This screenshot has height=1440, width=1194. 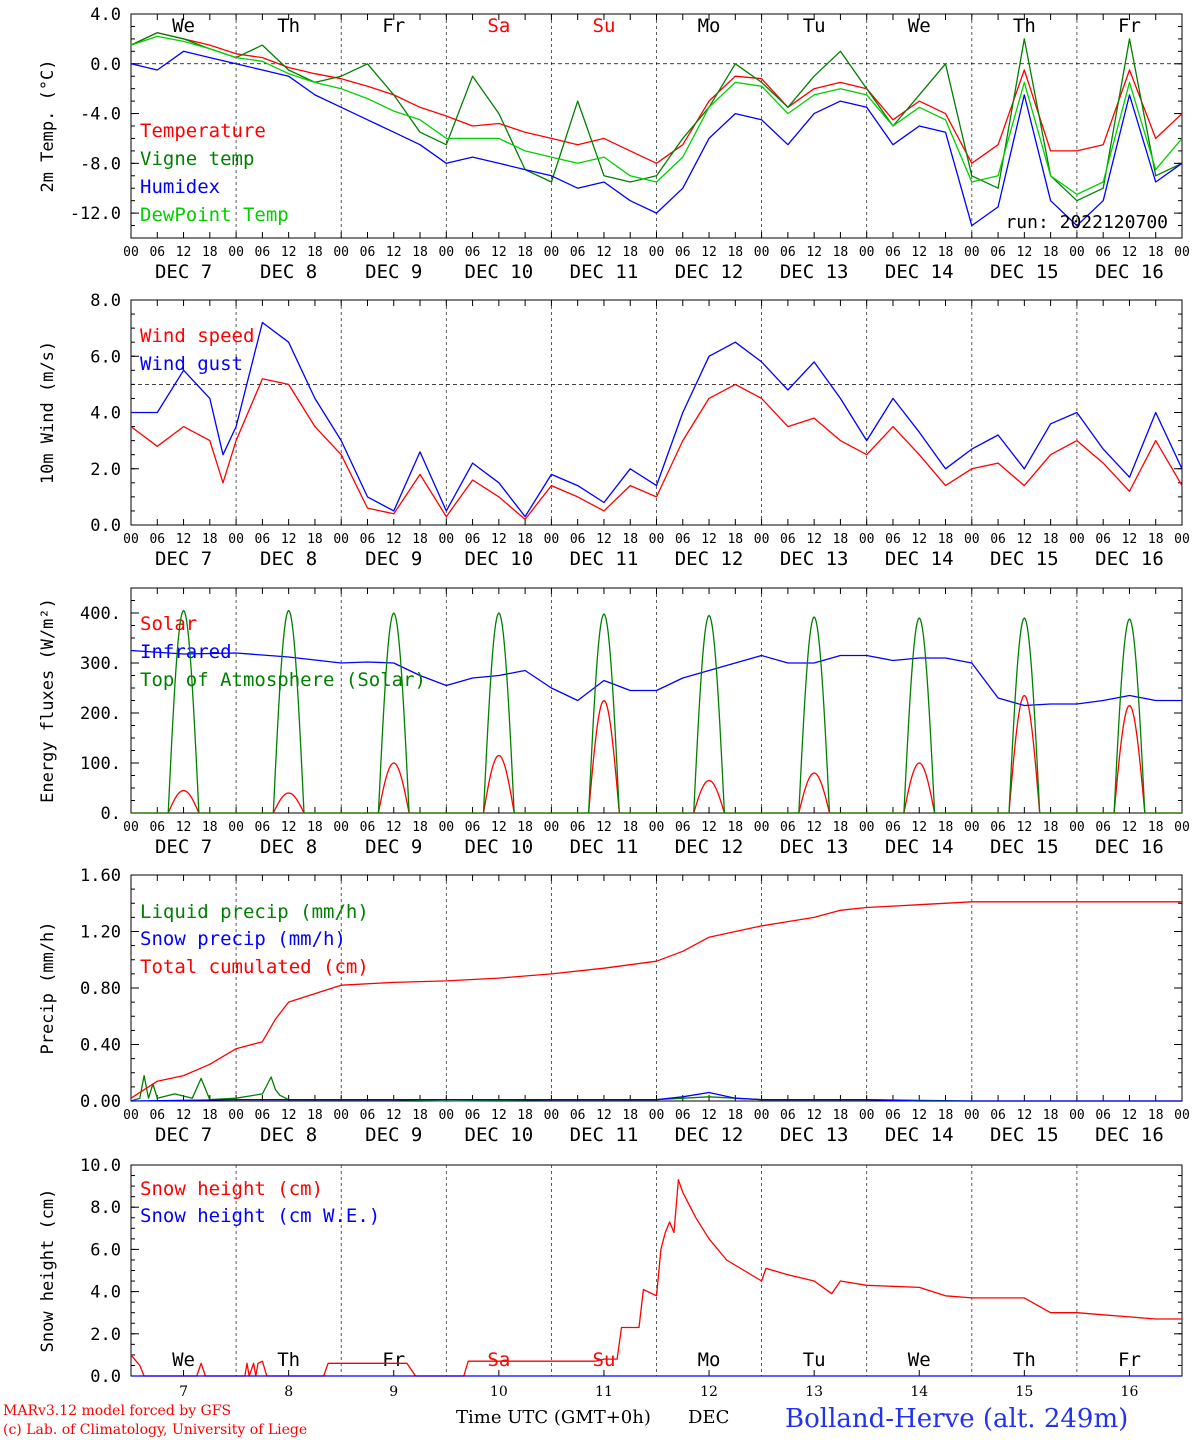 What do you see at coordinates (105, 301) in the screenshot?
I see `y-tick-label: 8.0` at bounding box center [105, 301].